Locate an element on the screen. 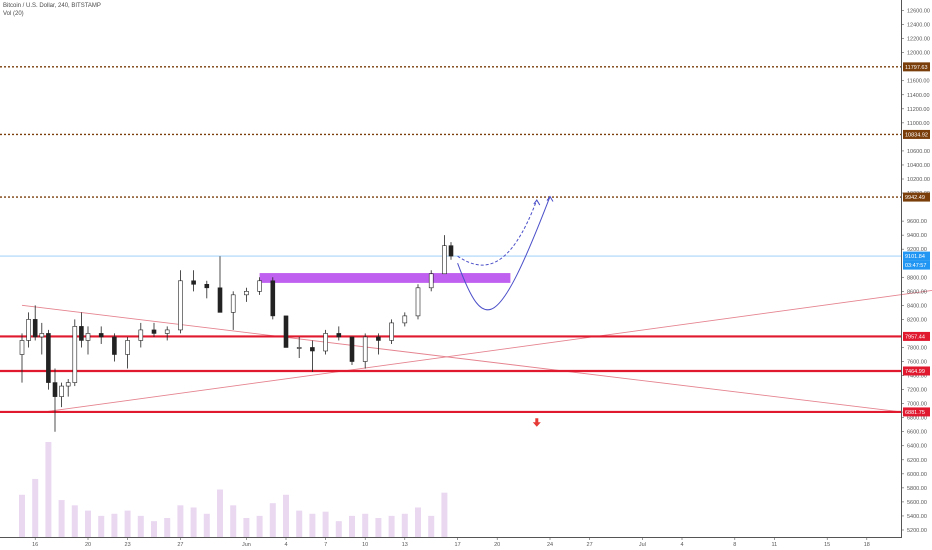 Image resolution: width=932 pixels, height=550 pixels. time-tick-label: 27 is located at coordinates (180, 545).